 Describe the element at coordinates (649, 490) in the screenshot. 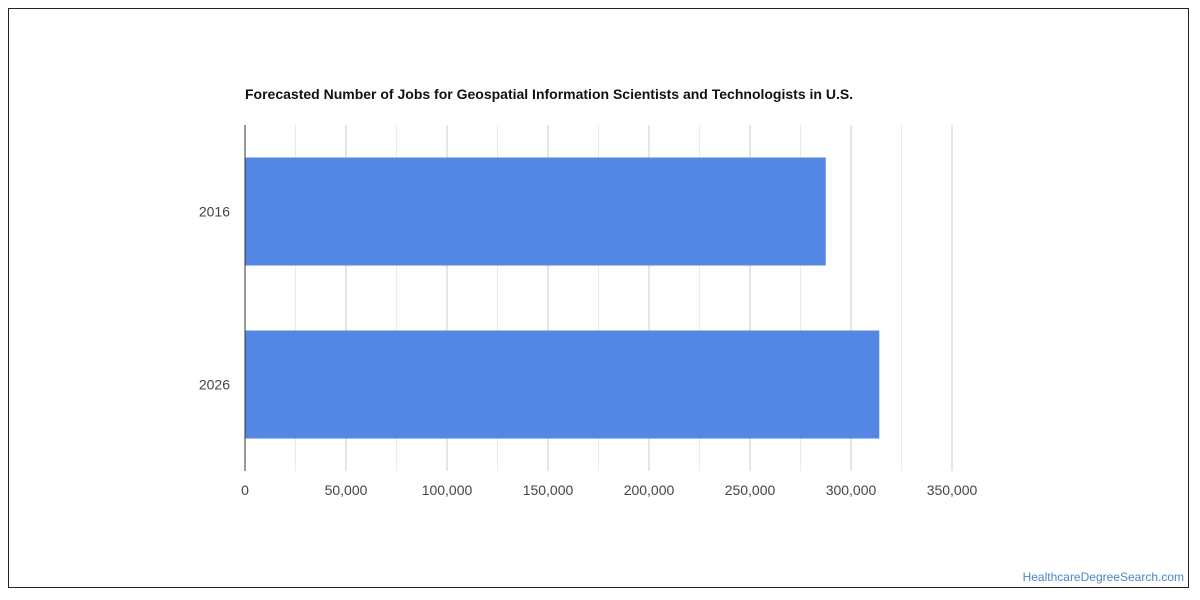

I see `x-tick-label: 200,000` at that location.